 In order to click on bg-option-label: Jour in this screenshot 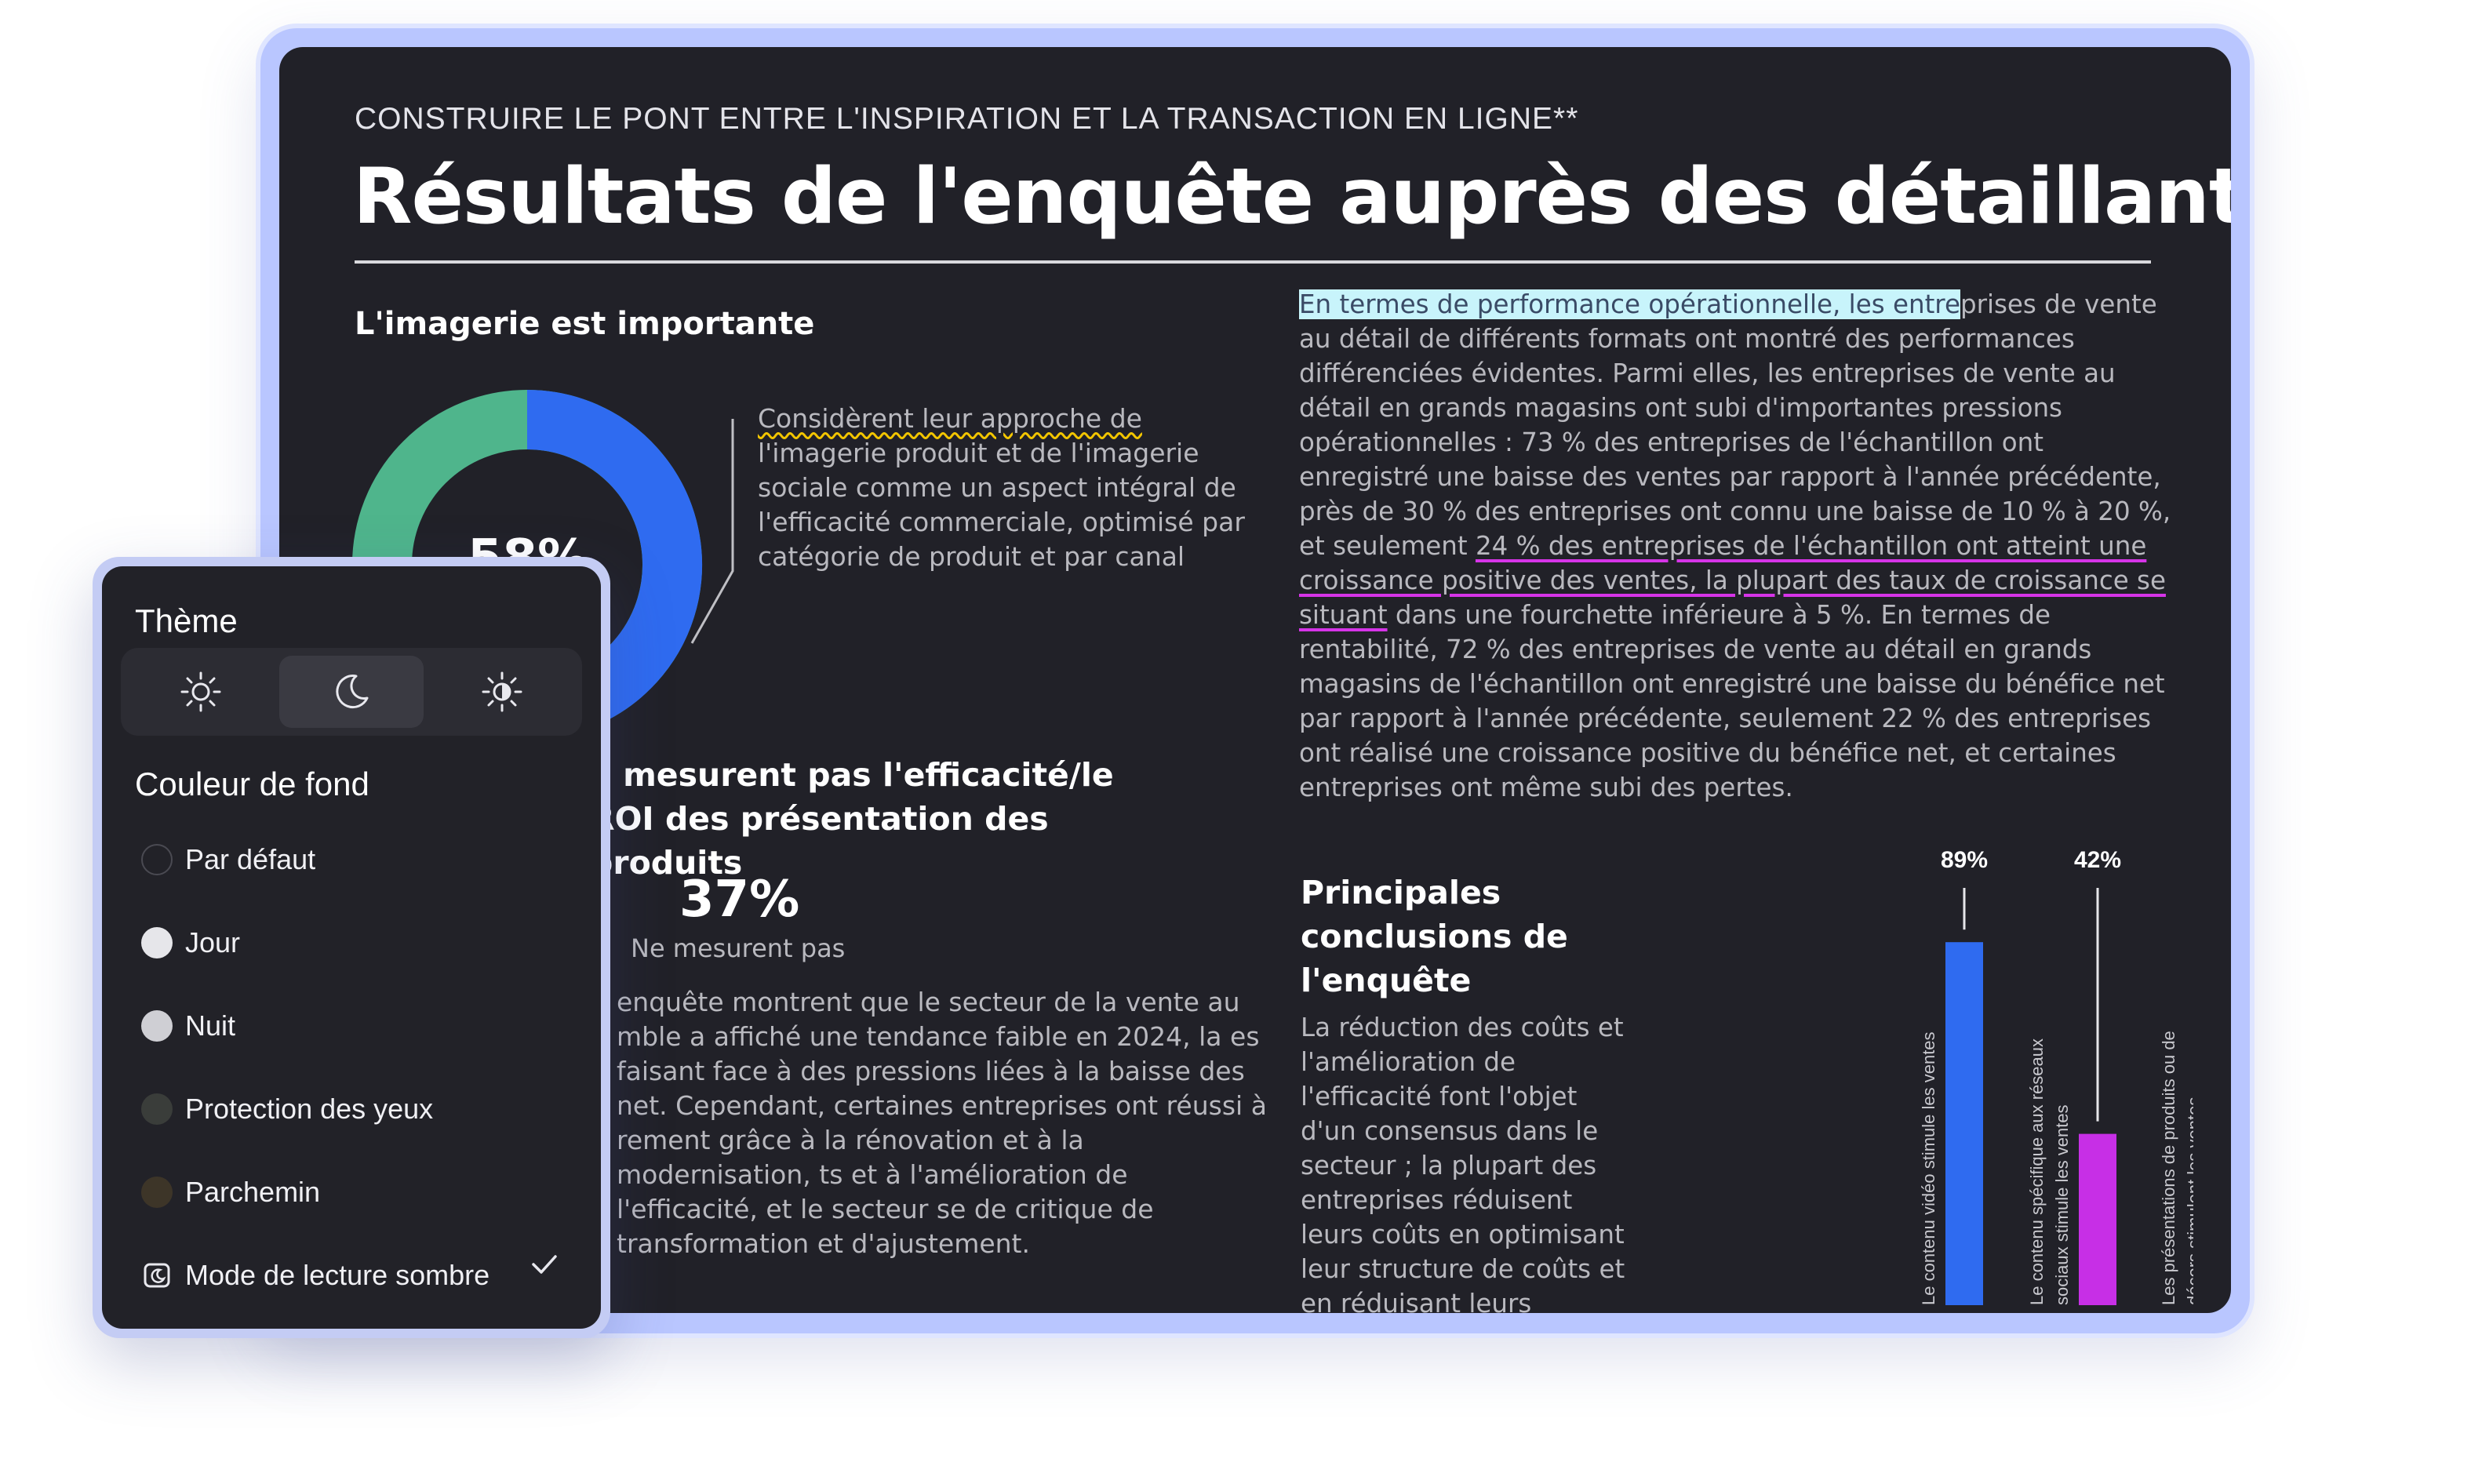, I will do `click(213, 942)`.